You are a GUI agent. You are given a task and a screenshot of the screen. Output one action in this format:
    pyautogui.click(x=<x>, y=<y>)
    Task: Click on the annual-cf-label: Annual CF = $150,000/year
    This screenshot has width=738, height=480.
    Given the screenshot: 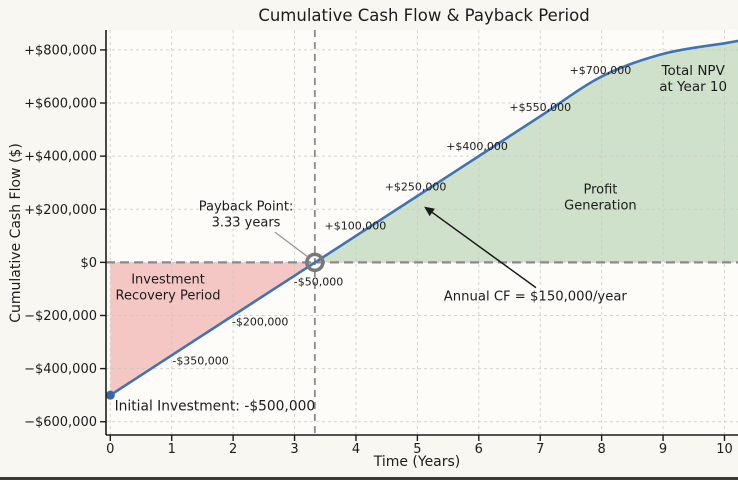 What is the action you would take?
    pyautogui.click(x=536, y=297)
    